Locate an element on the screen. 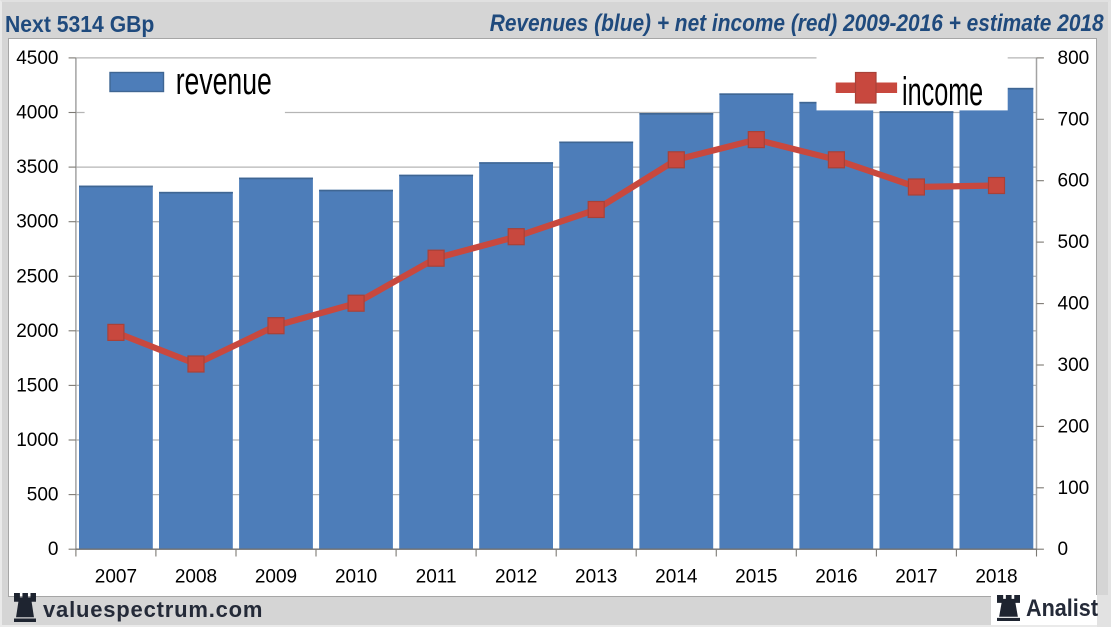  svg-text: income is located at coordinates (942, 92).